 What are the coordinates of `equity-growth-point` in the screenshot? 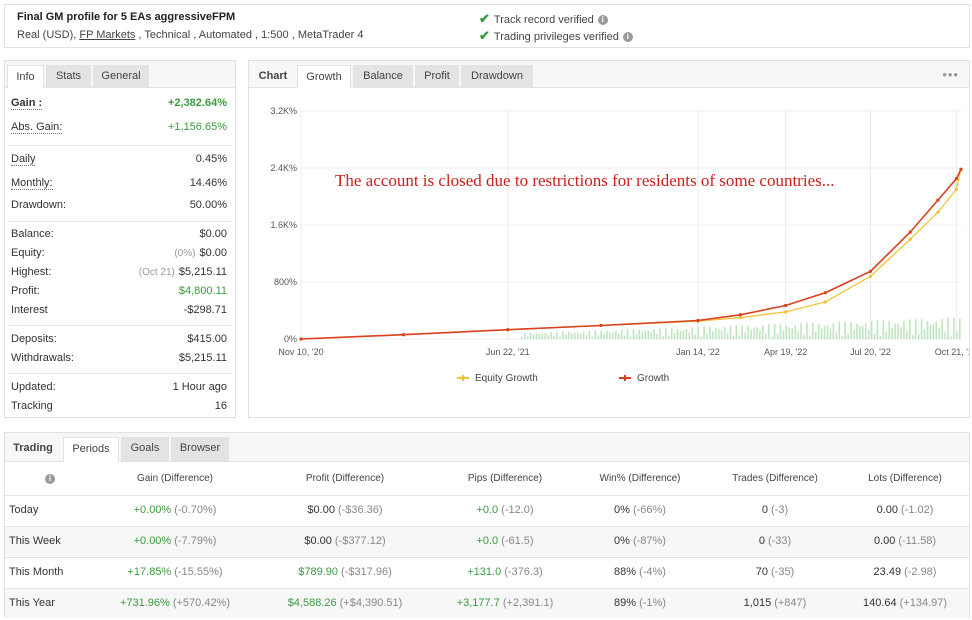 It's located at (740, 318).